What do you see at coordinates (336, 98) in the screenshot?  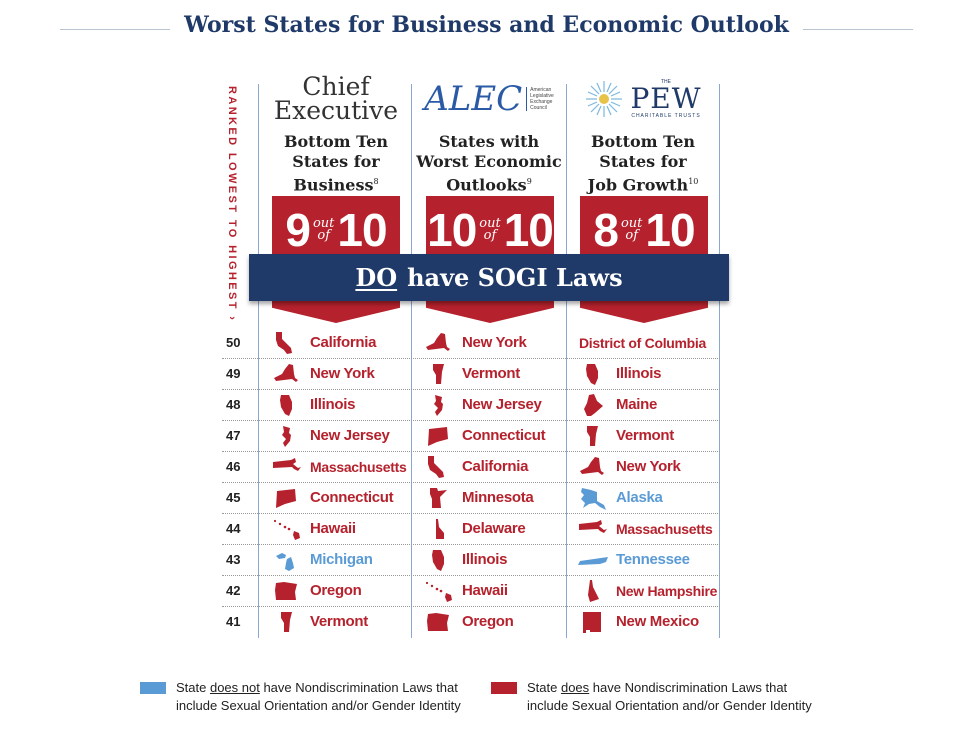 I see `chief-executive-logo: Chief Executive` at bounding box center [336, 98].